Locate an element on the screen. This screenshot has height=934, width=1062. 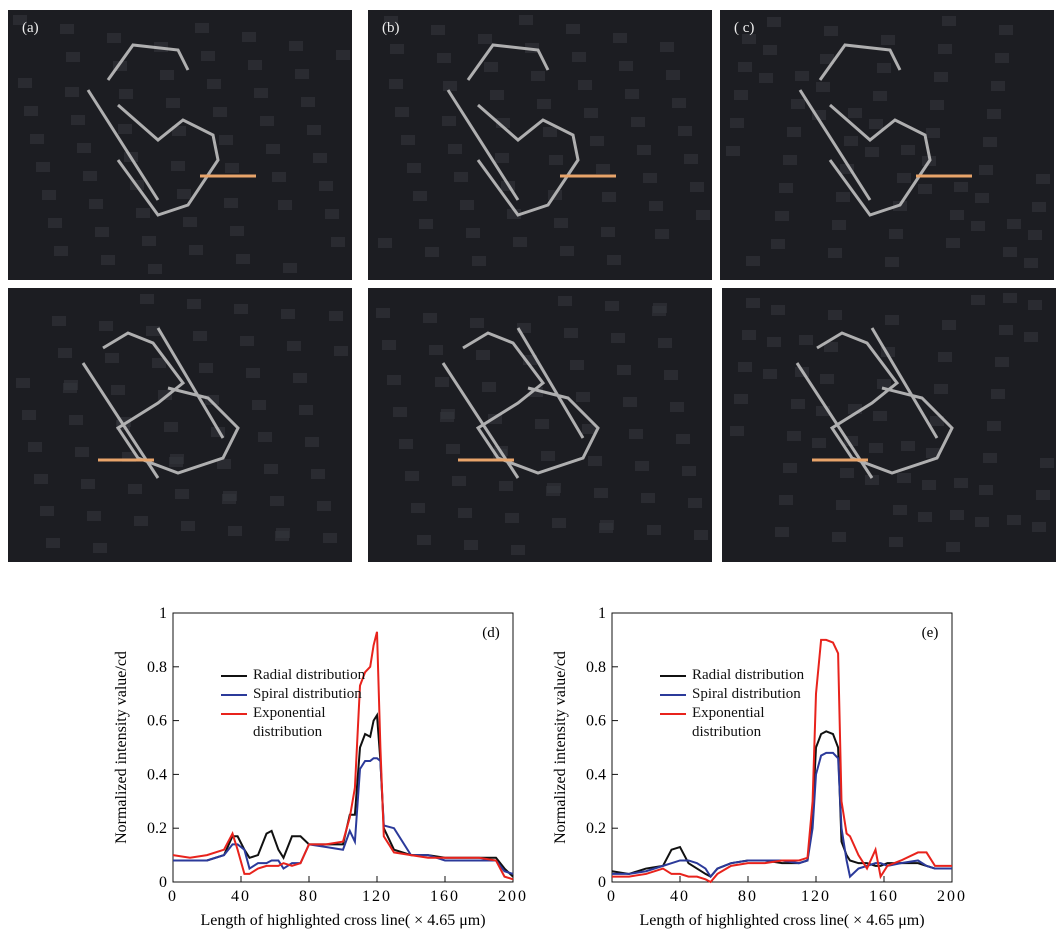
series-line is located at coordinates (343, 756).